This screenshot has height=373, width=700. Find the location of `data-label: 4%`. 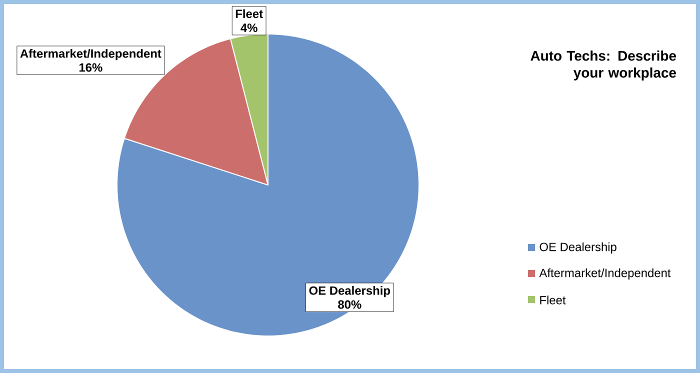

data-label: 4% is located at coordinates (249, 28).